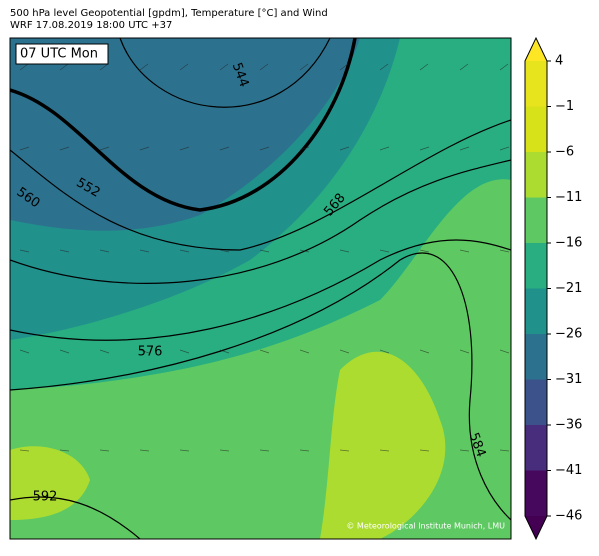  What do you see at coordinates (568, 334) in the screenshot?
I see `colorbar-tick-label: −26` at bounding box center [568, 334].